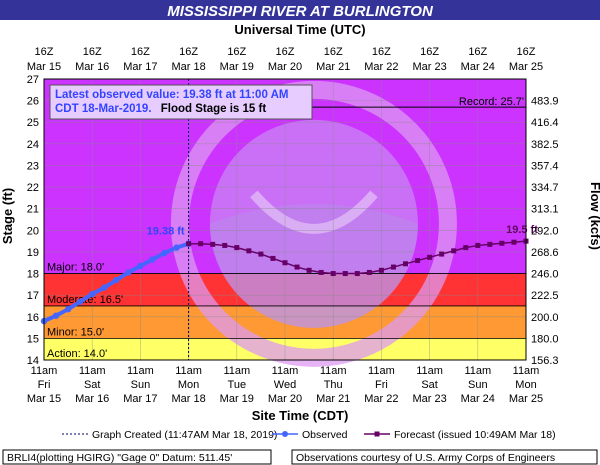 Image resolution: width=600 pixels, height=465 pixels. Describe the element at coordinates (237, 385) in the screenshot. I see `bottom-tick-day: Tue` at that location.